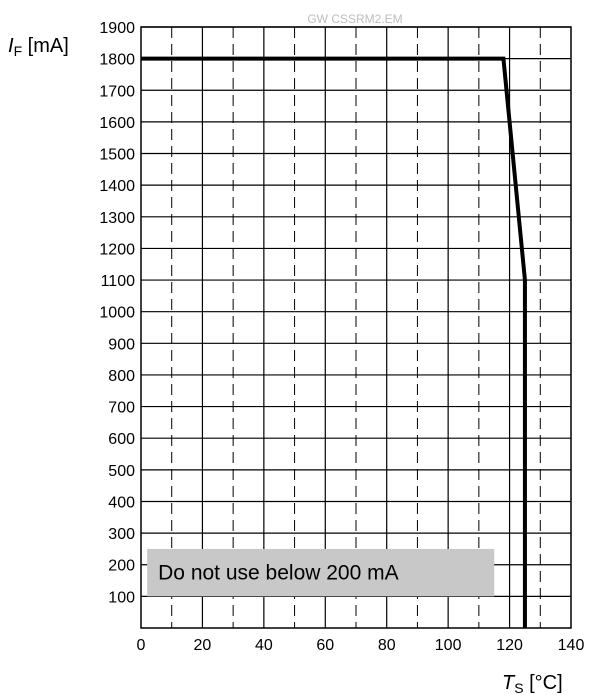 Image resolution: width=589 pixels, height=695 pixels. What do you see at coordinates (117, 155) in the screenshot?
I see `y-tick-label: 1500` at bounding box center [117, 155].